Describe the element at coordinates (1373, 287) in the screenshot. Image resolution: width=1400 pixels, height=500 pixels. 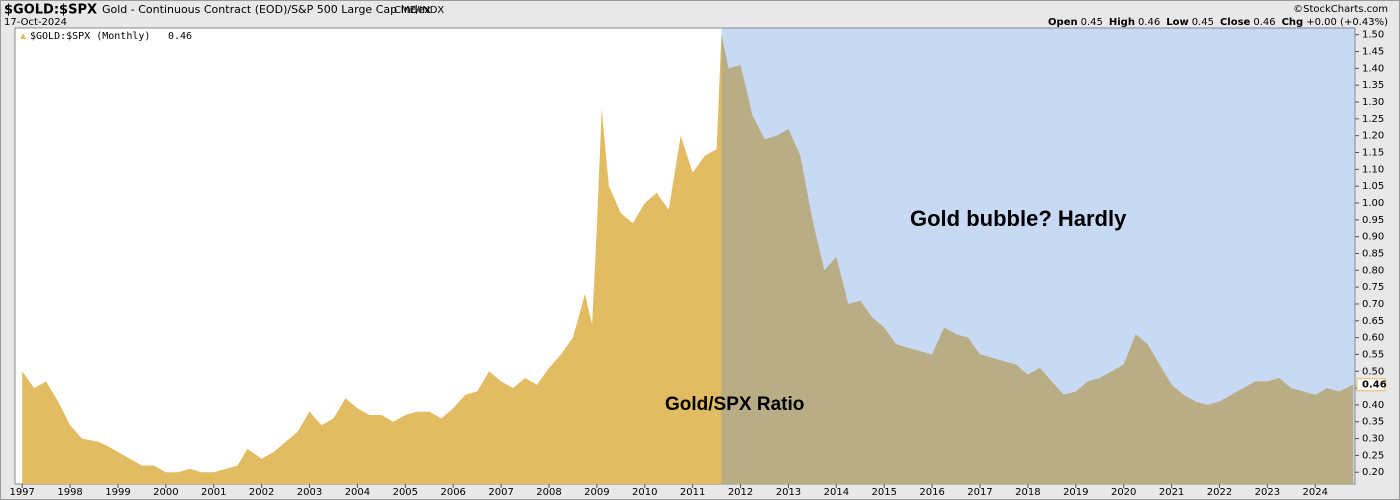
I see `y-tick-label: 0.75` at that location.